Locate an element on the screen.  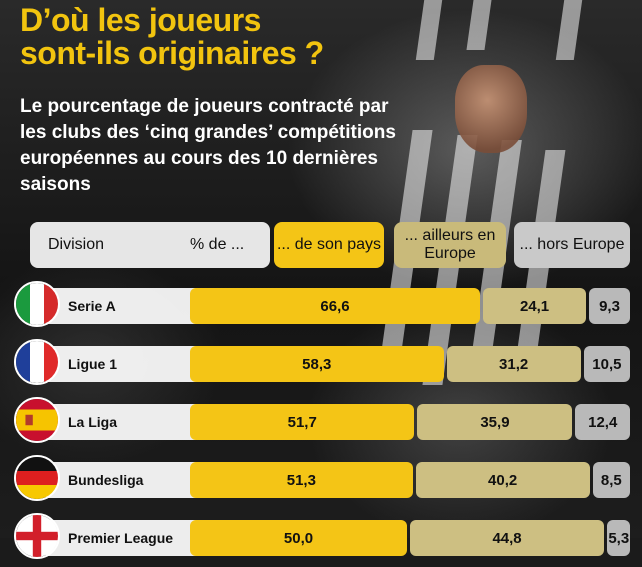
category-label: Premier League is located at coordinates (121, 538).